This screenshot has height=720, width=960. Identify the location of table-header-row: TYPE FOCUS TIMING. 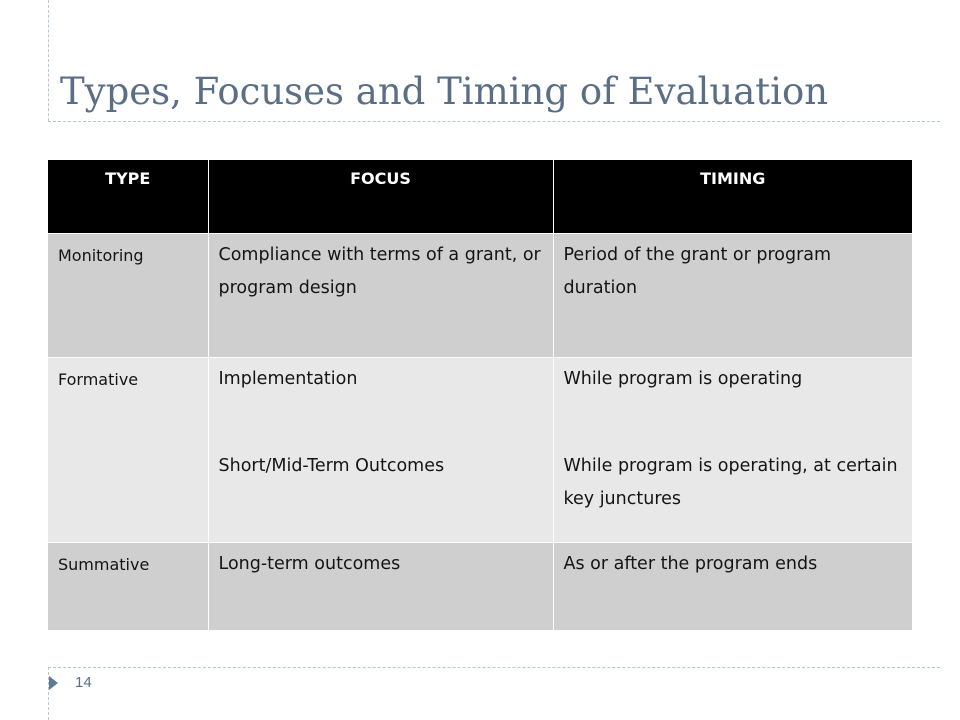
(480, 197).